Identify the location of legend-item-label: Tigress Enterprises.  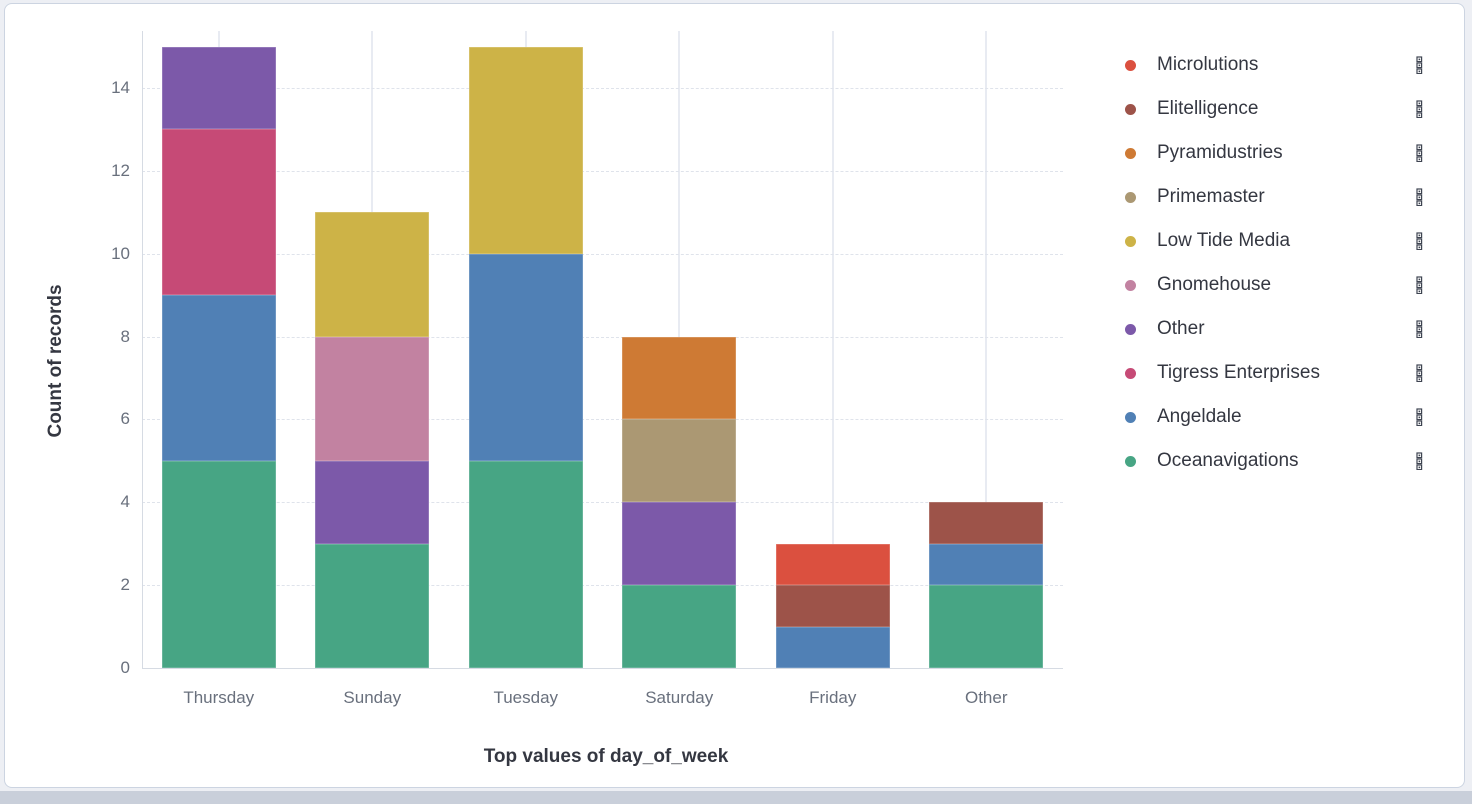
(1238, 372).